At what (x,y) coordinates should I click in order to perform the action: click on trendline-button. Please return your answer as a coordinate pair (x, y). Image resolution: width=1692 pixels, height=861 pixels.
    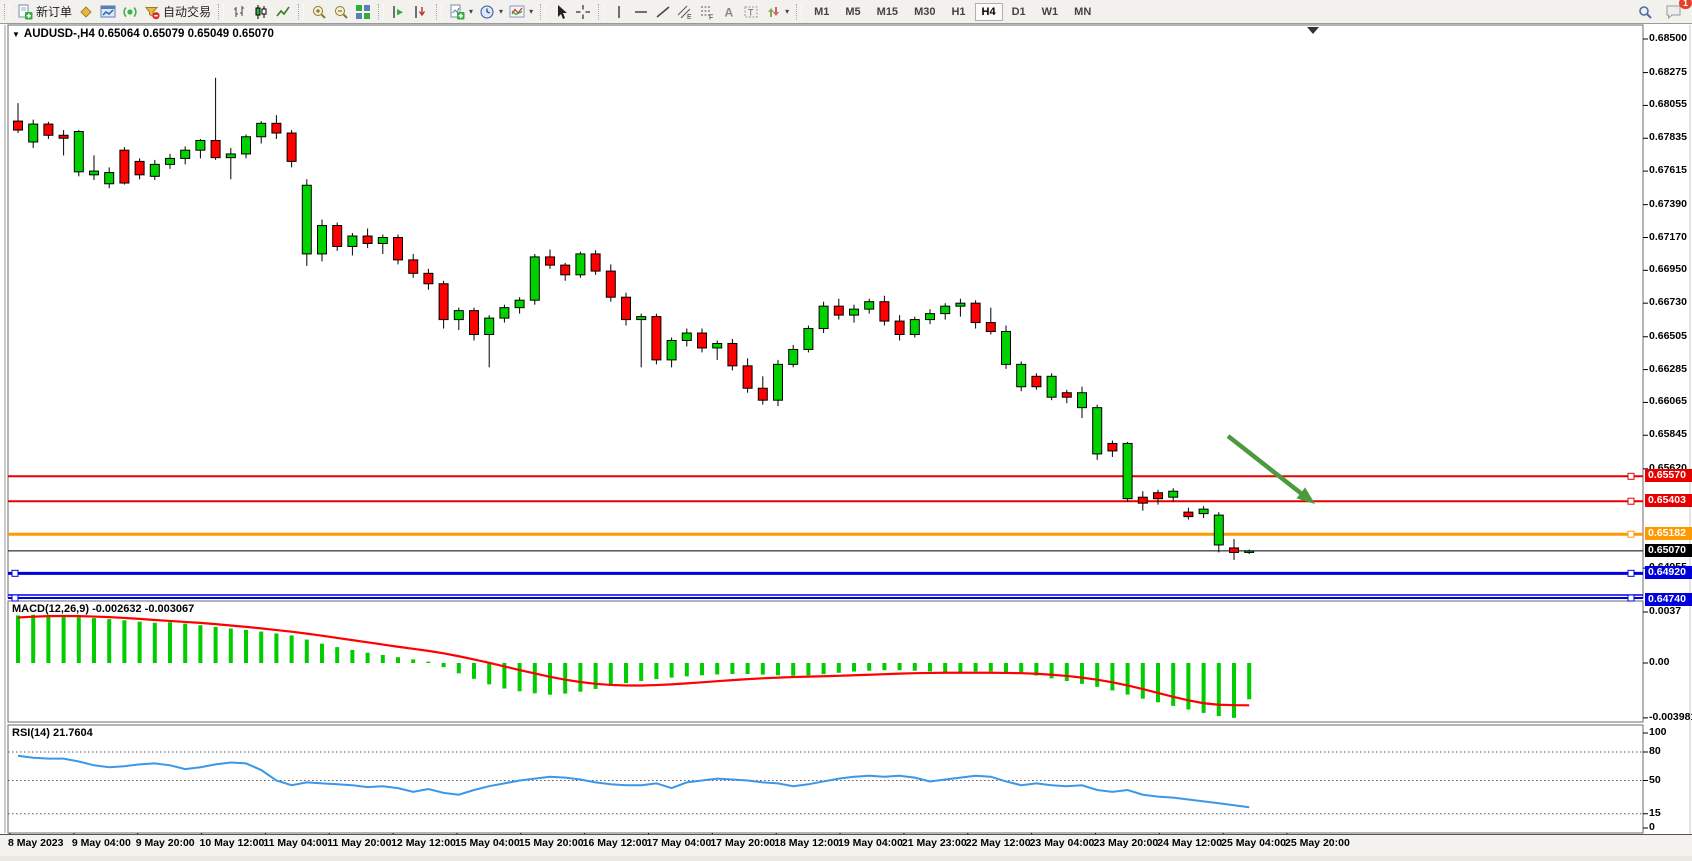
    Looking at the image, I should click on (663, 12).